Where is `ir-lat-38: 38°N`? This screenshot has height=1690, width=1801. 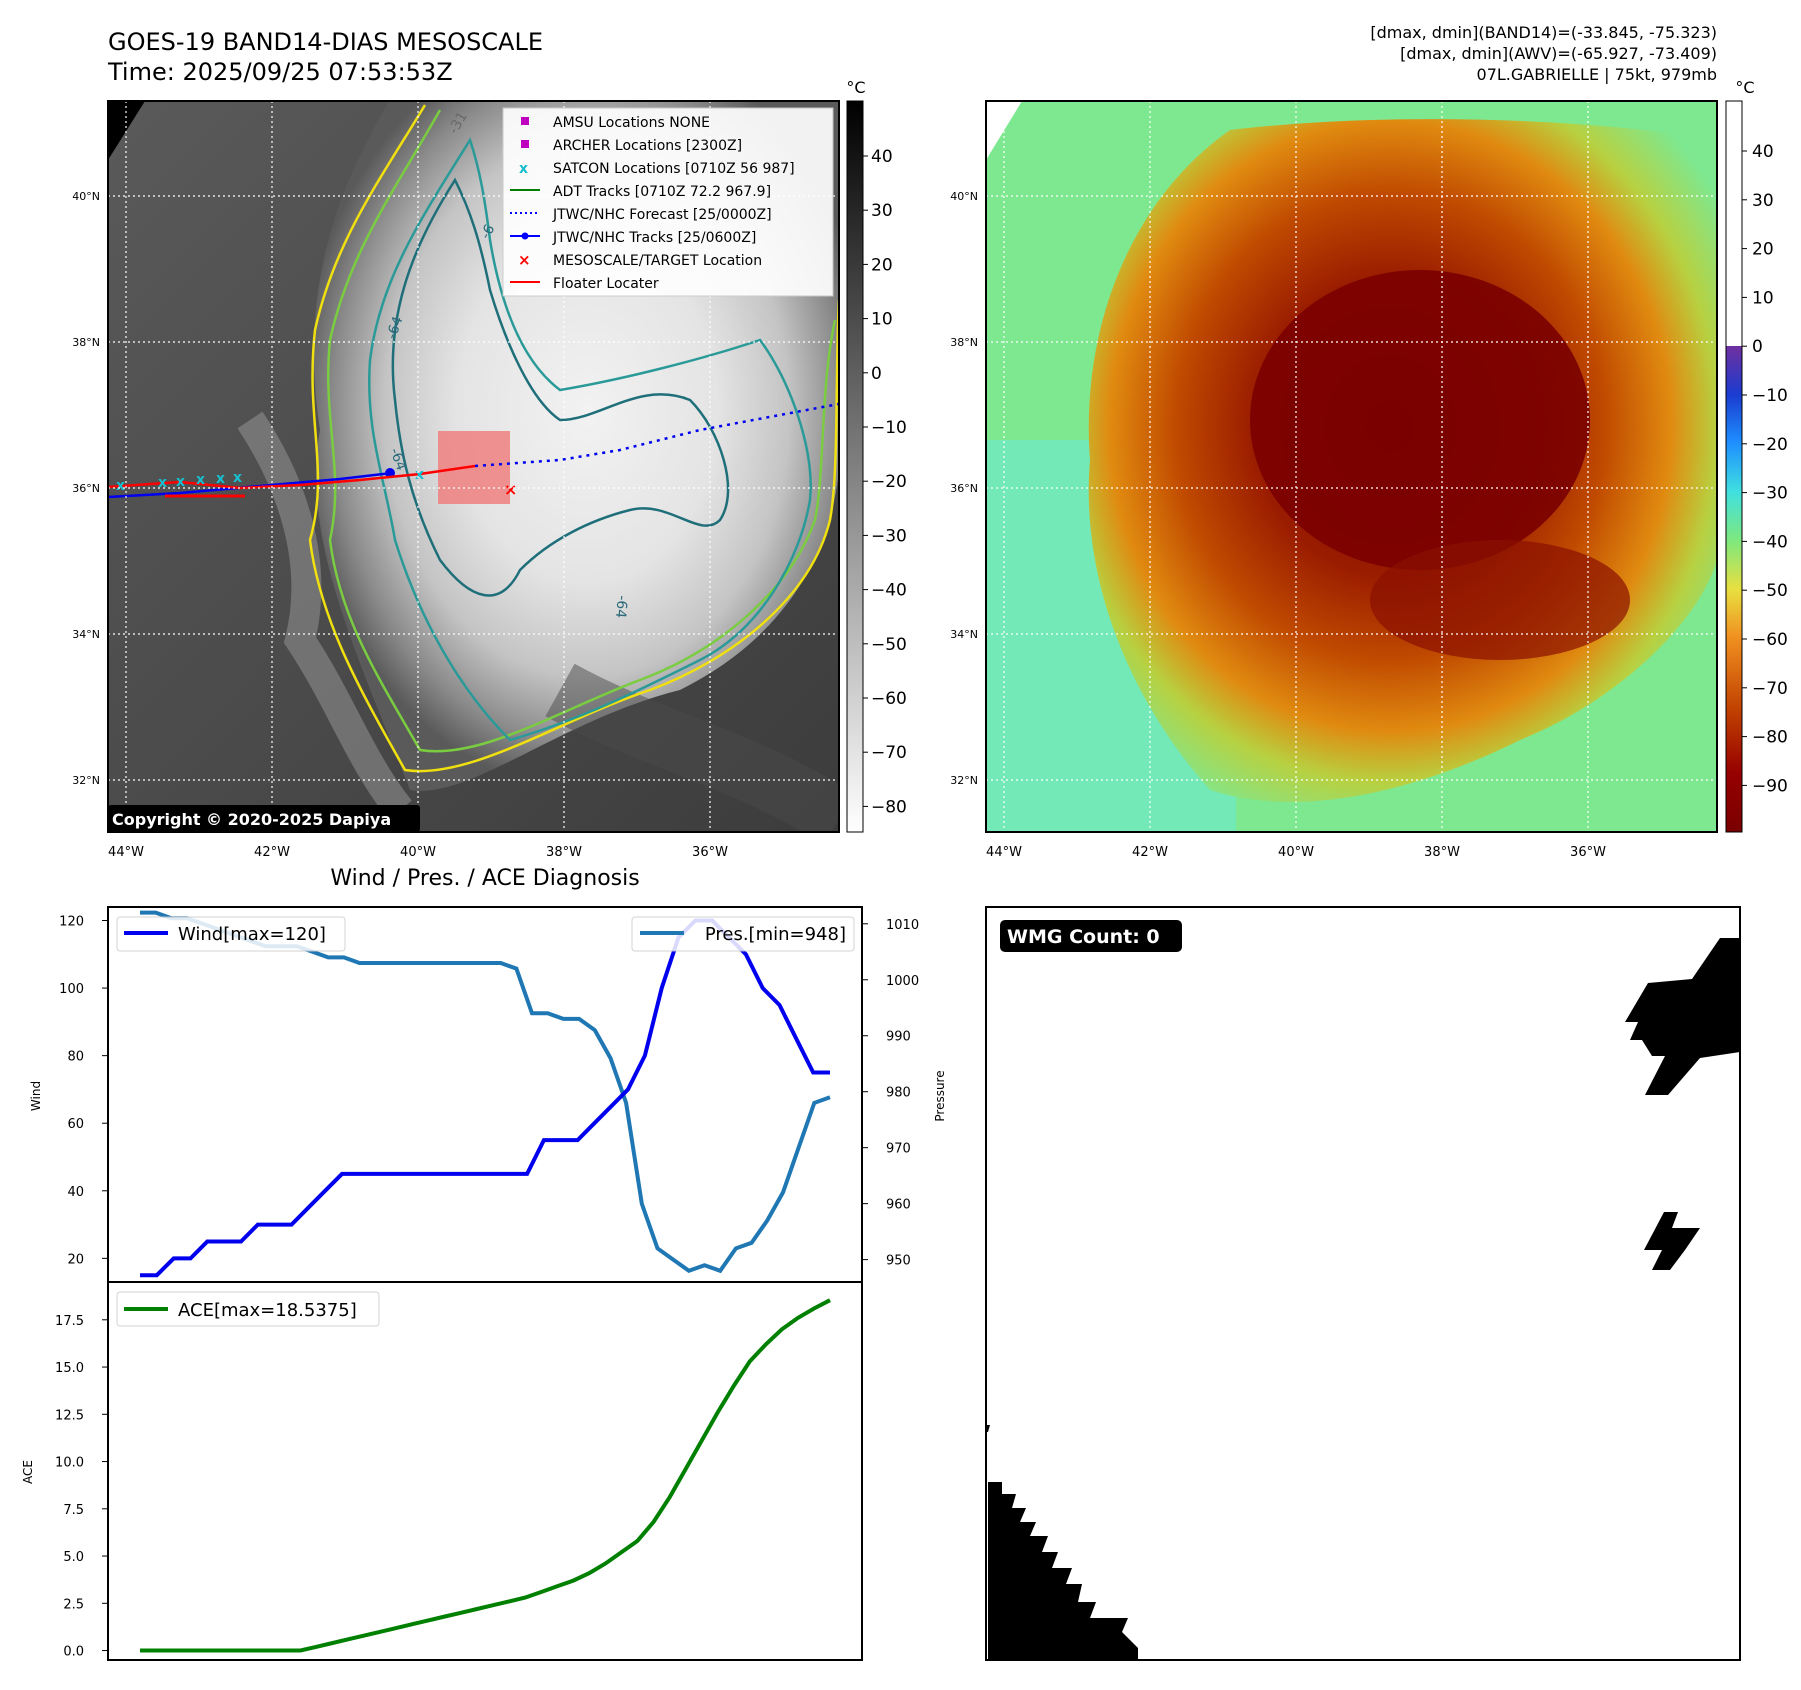
ir-lat-38: 38°N is located at coordinates (86, 342).